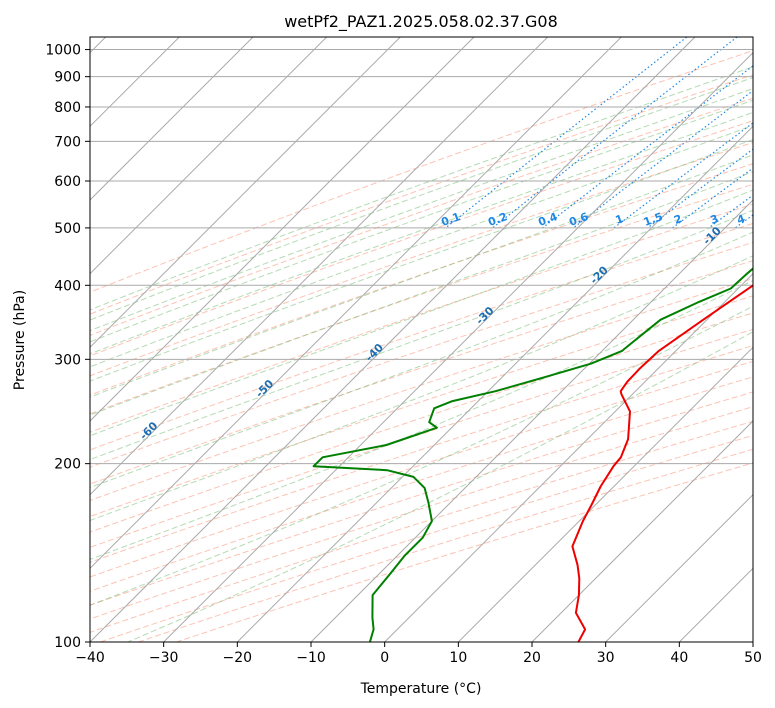  I want to click on mixing-ratio-label: 1, so click(620, 219).